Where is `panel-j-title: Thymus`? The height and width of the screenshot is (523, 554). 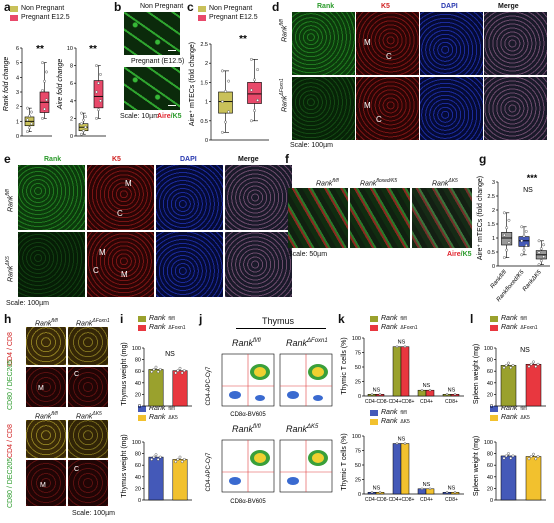
panel-j-title: Thymus is located at coordinates (278, 321).